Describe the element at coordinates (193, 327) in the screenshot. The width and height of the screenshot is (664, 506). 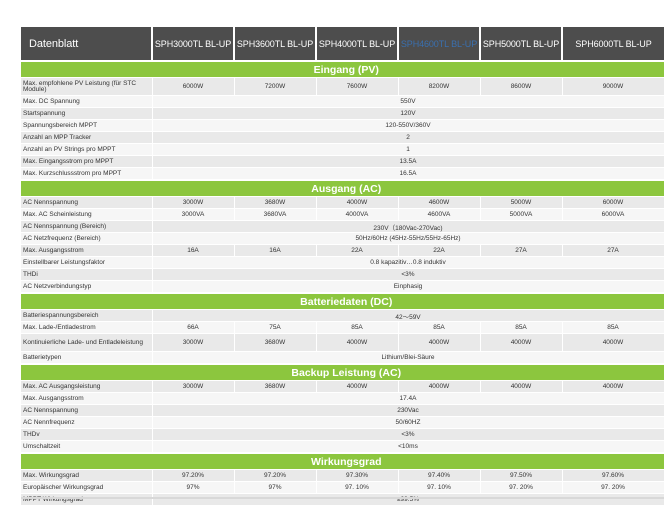
I see `value-cell: 66A` at that location.